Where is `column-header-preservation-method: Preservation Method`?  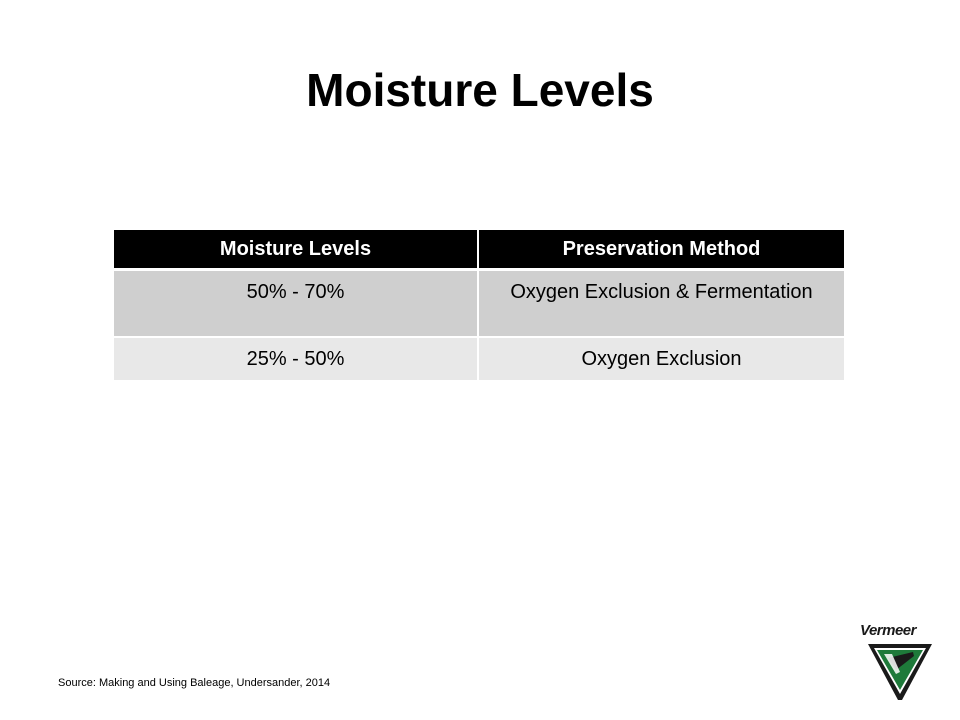 column-header-preservation-method: Preservation Method is located at coordinates (661, 250).